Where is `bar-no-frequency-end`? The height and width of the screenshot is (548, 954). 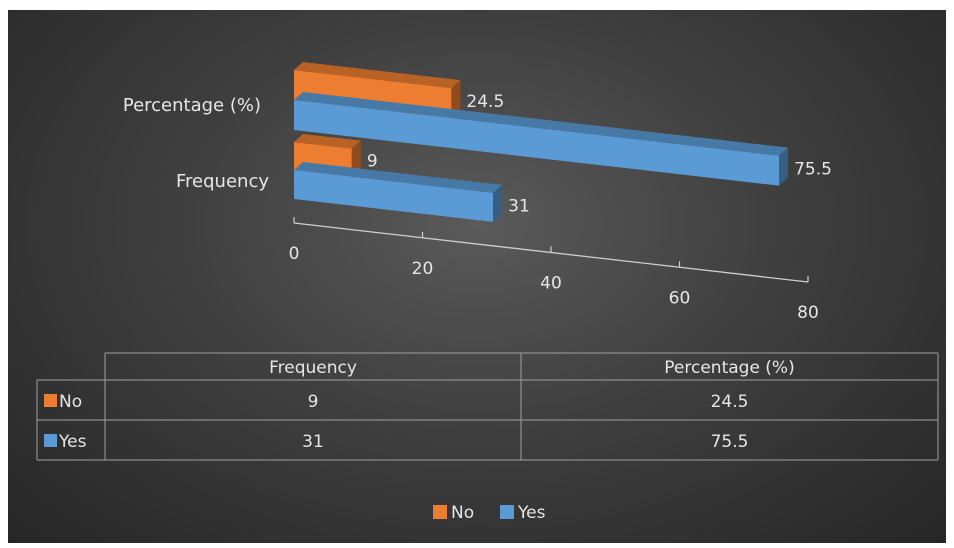 bar-no-frequency-end is located at coordinates (356, 158).